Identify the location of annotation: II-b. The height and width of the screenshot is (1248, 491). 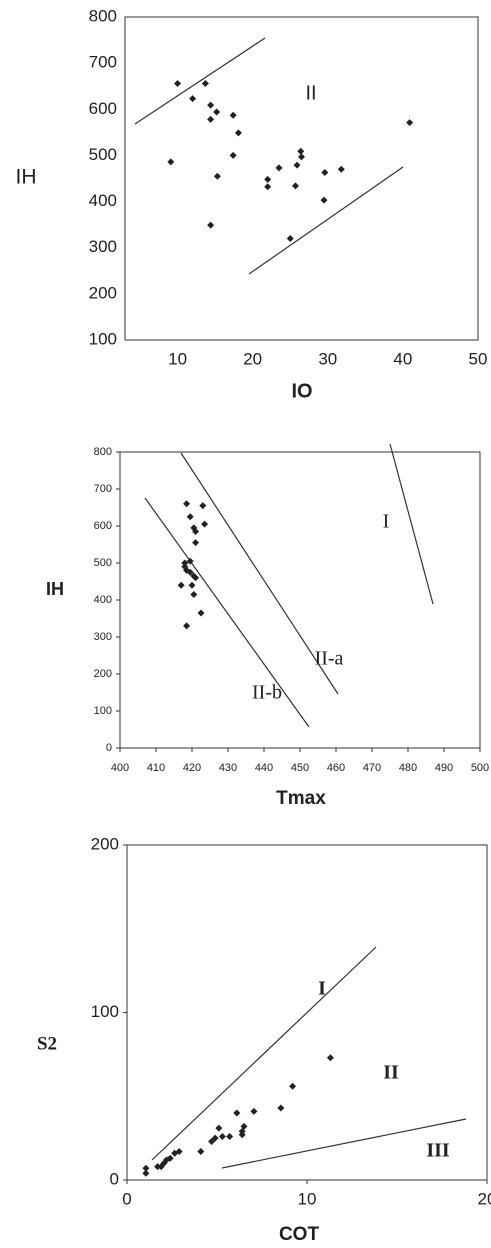
(267, 693).